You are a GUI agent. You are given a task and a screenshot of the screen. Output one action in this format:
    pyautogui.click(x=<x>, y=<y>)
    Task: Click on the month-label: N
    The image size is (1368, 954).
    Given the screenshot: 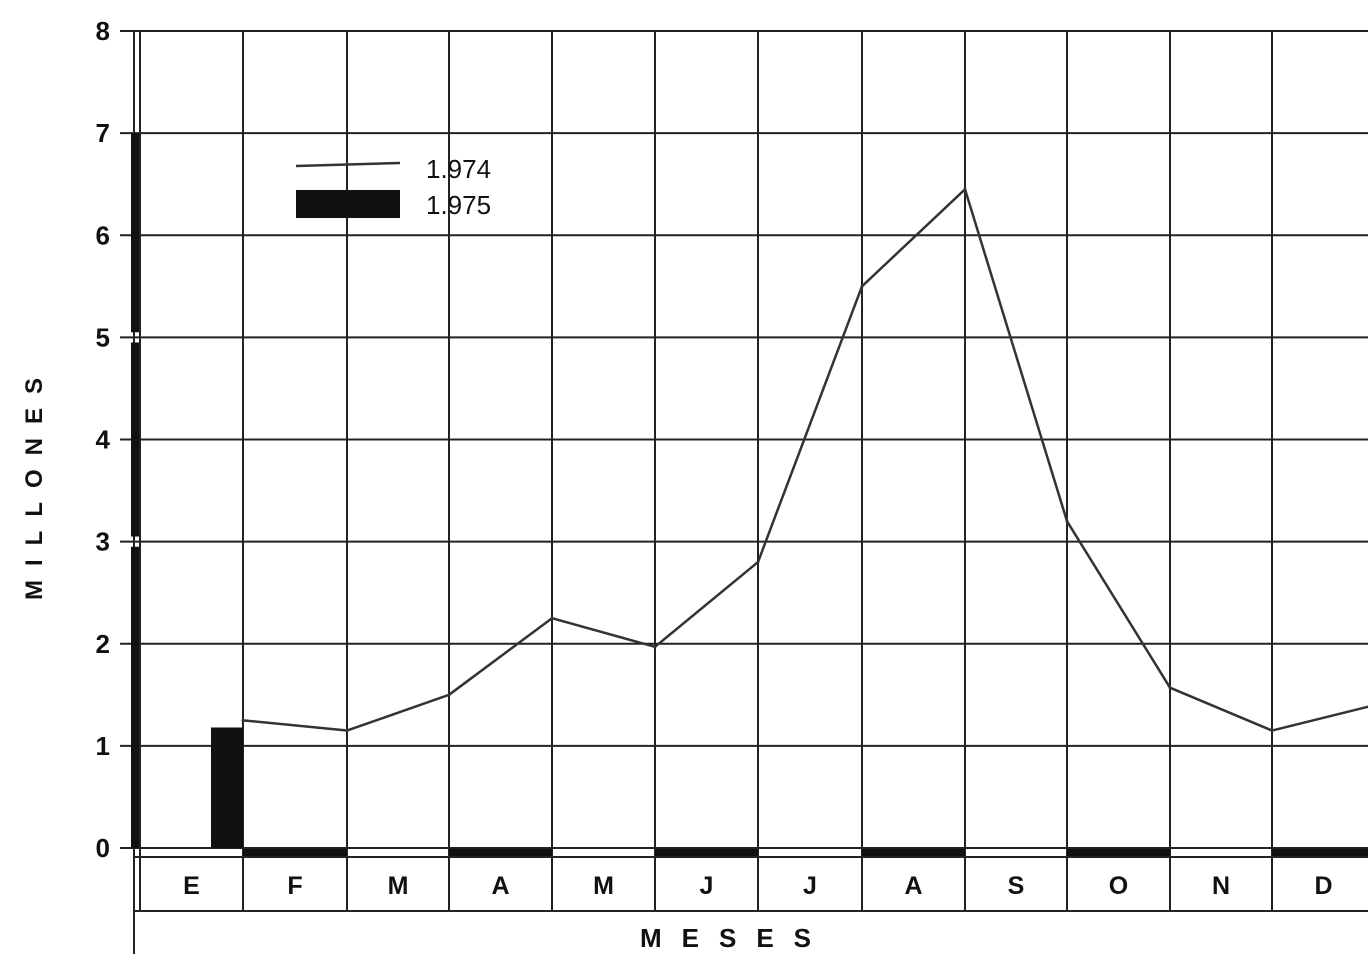 What is the action you would take?
    pyautogui.click(x=1221, y=886)
    